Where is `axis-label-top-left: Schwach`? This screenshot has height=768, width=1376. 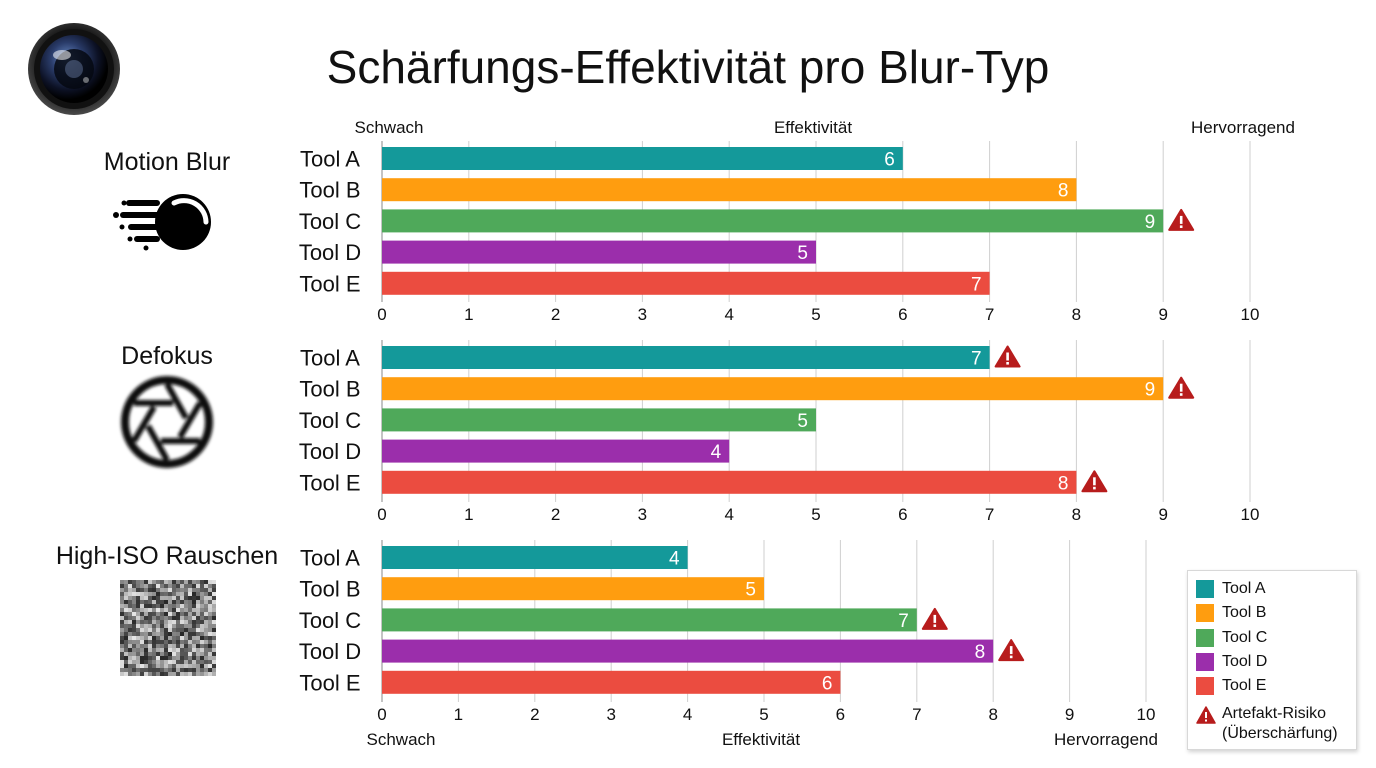
axis-label-top-left: Schwach is located at coordinates (389, 127).